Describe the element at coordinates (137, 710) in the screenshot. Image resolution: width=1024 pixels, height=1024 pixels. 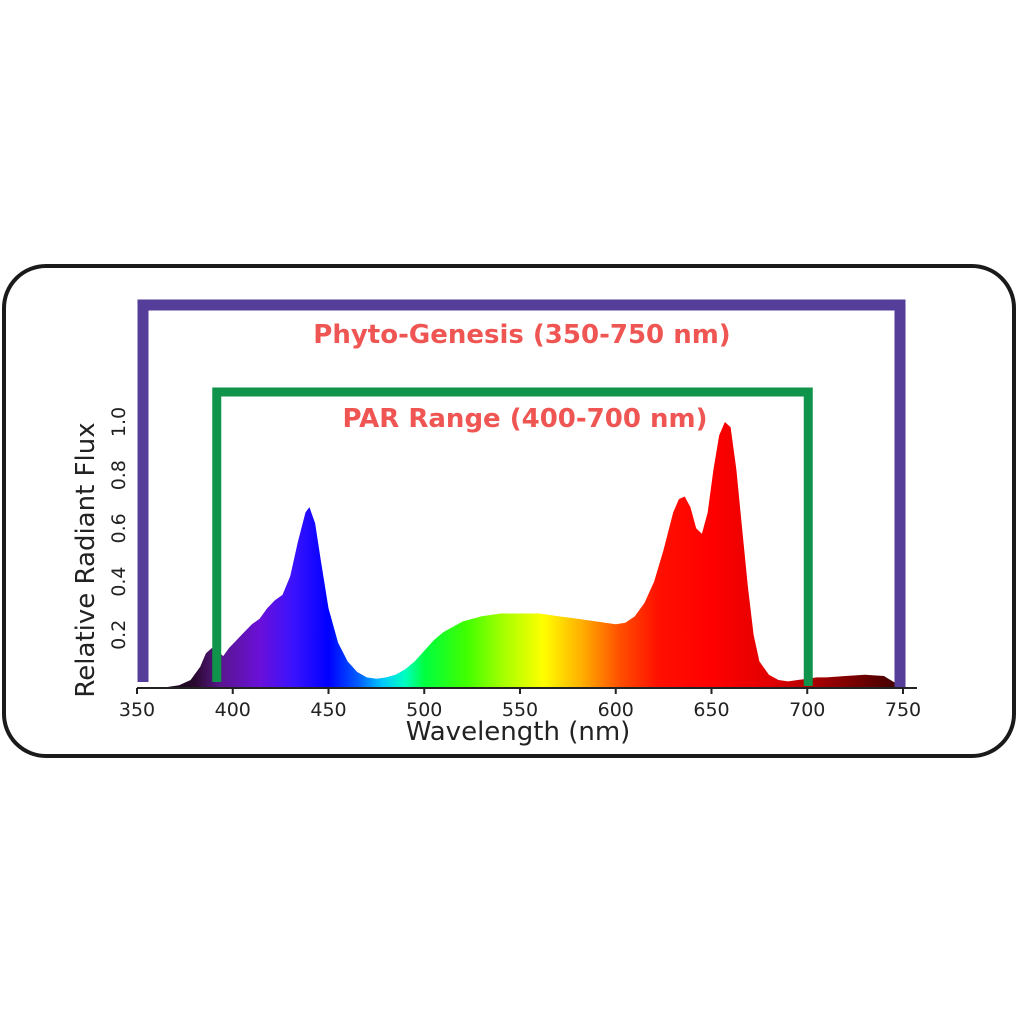
I see `x-tick-label: 350` at that location.